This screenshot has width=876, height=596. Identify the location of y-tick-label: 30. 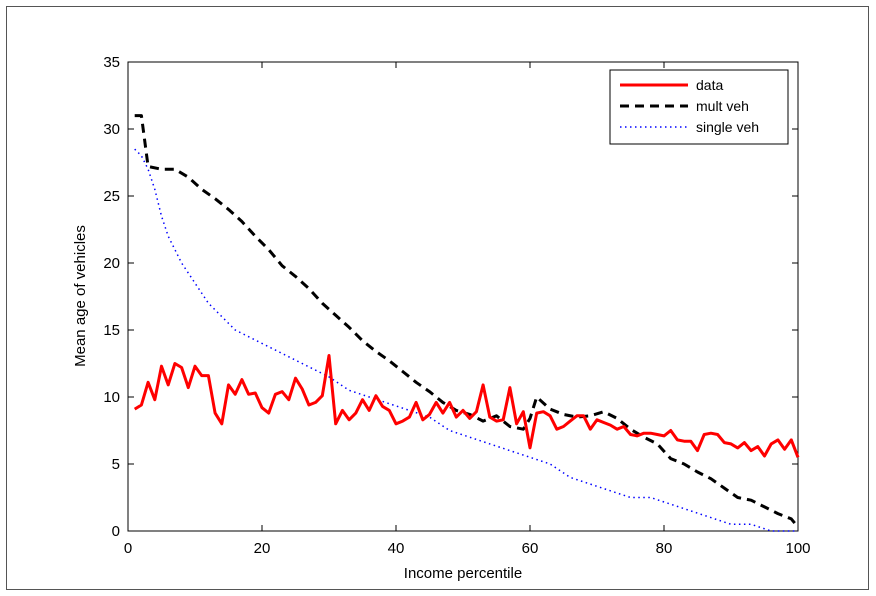
(111, 129).